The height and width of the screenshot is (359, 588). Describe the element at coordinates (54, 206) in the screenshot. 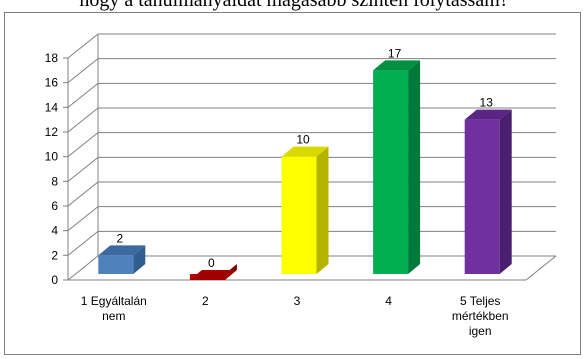

I see `y-tick-label: 6` at that location.